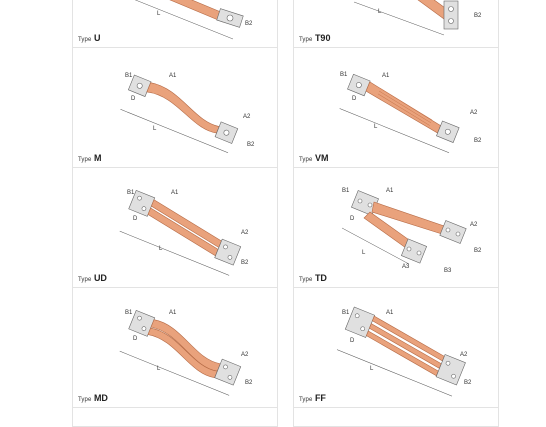 Image resolution: width=546 pixels, height=427 pixels. I want to click on product-card-md: B1 A1 D L A2 B2 Type MD, so click(175, 347).